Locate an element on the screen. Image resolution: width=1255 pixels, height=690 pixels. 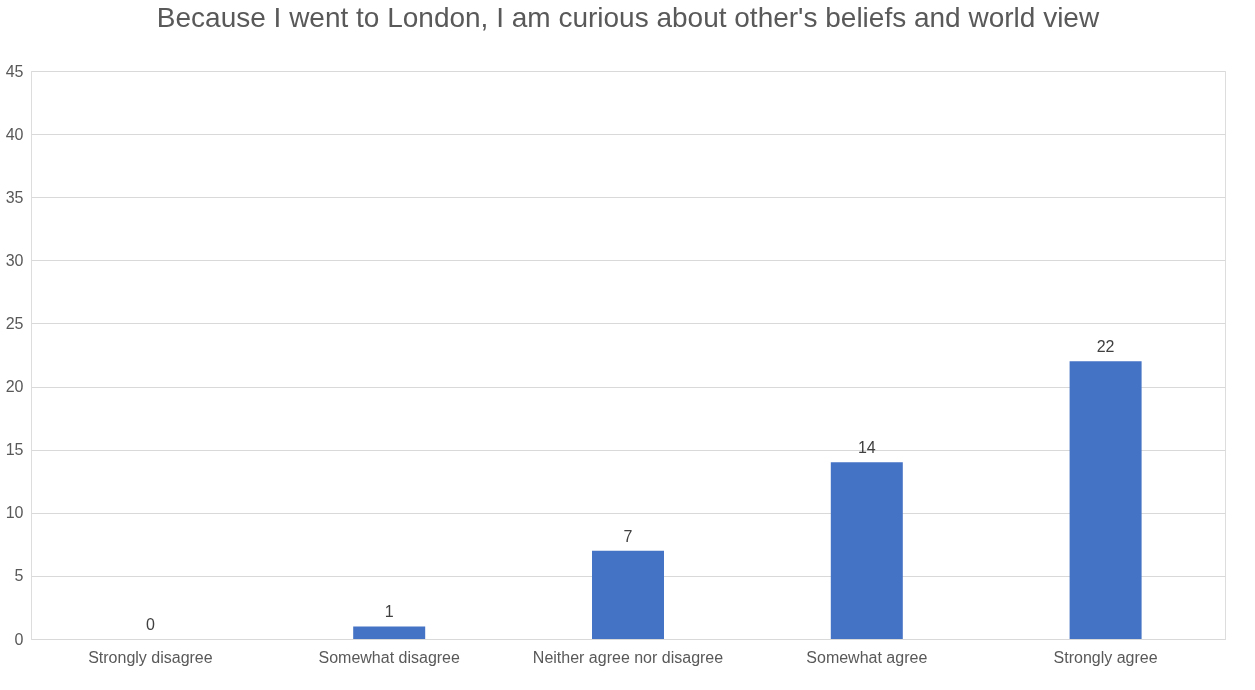
x-tick-label: Neither agree nor disagree is located at coordinates (628, 657).